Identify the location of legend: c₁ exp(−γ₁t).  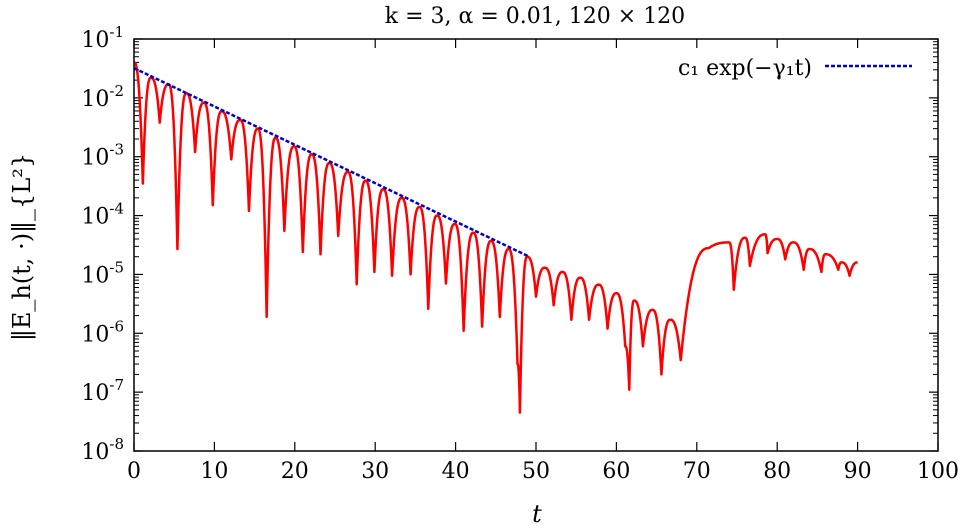
(795, 68).